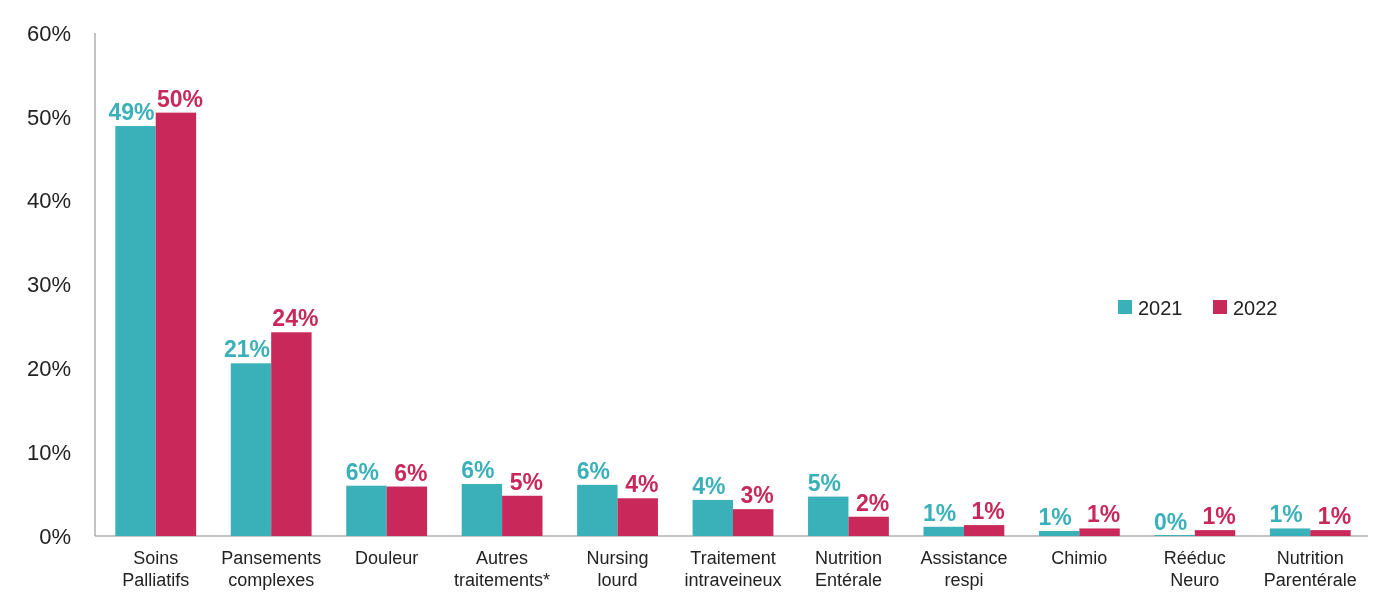 The height and width of the screenshot is (608, 1387). What do you see at coordinates (271, 569) in the screenshot?
I see `x-tick-label: Pansements complexes` at bounding box center [271, 569].